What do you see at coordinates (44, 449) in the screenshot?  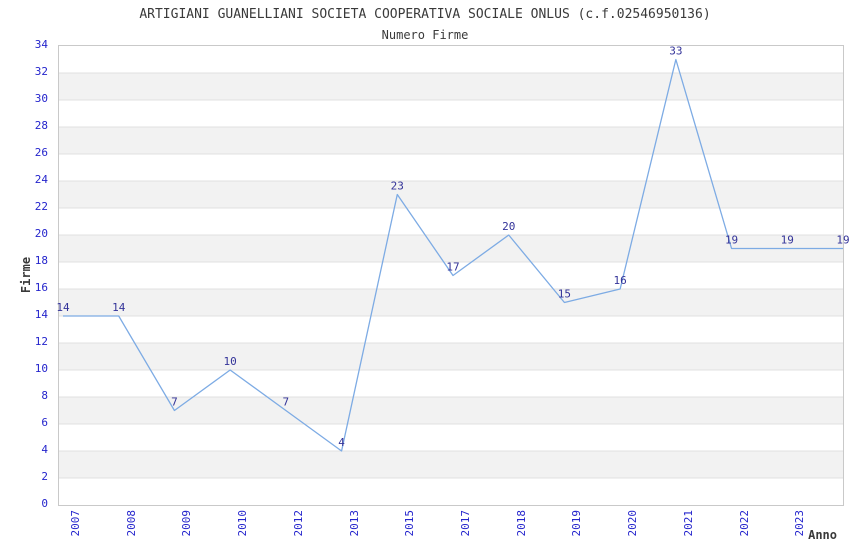 I see `y-tick-label: 4` at bounding box center [44, 449].